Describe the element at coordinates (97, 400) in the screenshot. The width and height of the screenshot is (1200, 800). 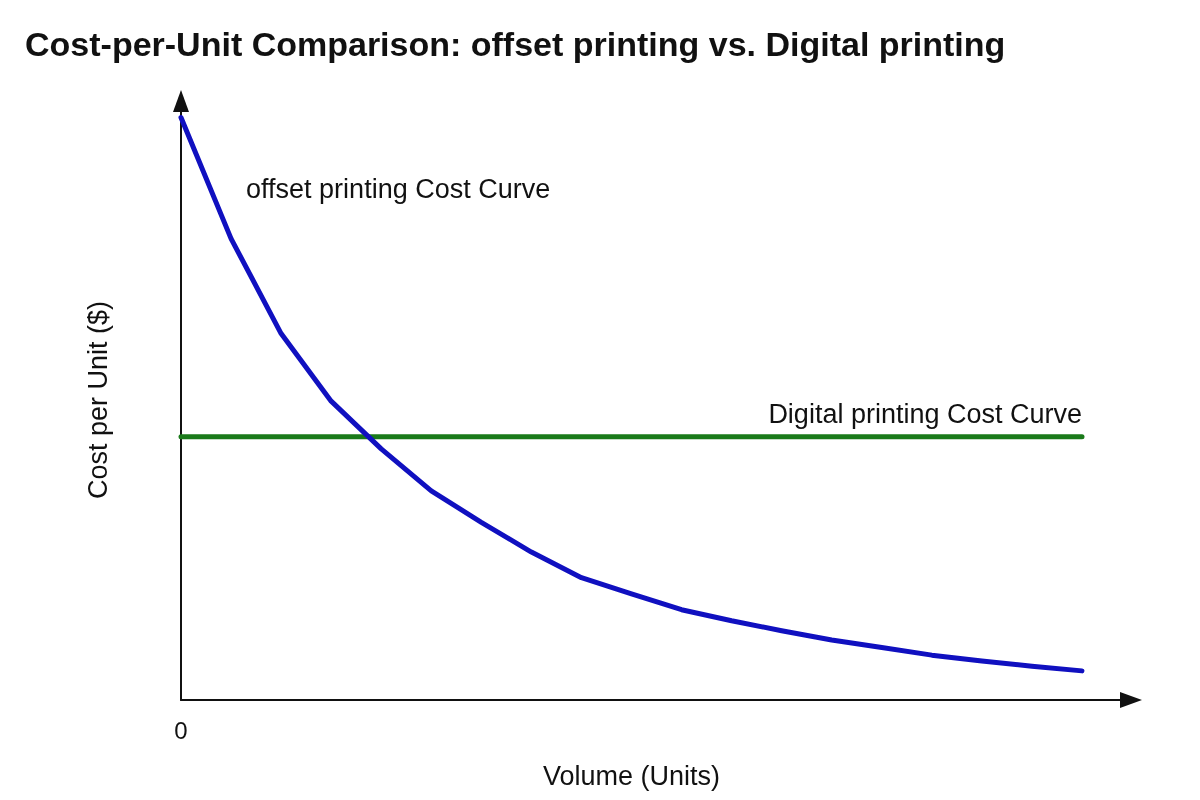
I see `y-axis-title: Cost per Unit ($)` at that location.